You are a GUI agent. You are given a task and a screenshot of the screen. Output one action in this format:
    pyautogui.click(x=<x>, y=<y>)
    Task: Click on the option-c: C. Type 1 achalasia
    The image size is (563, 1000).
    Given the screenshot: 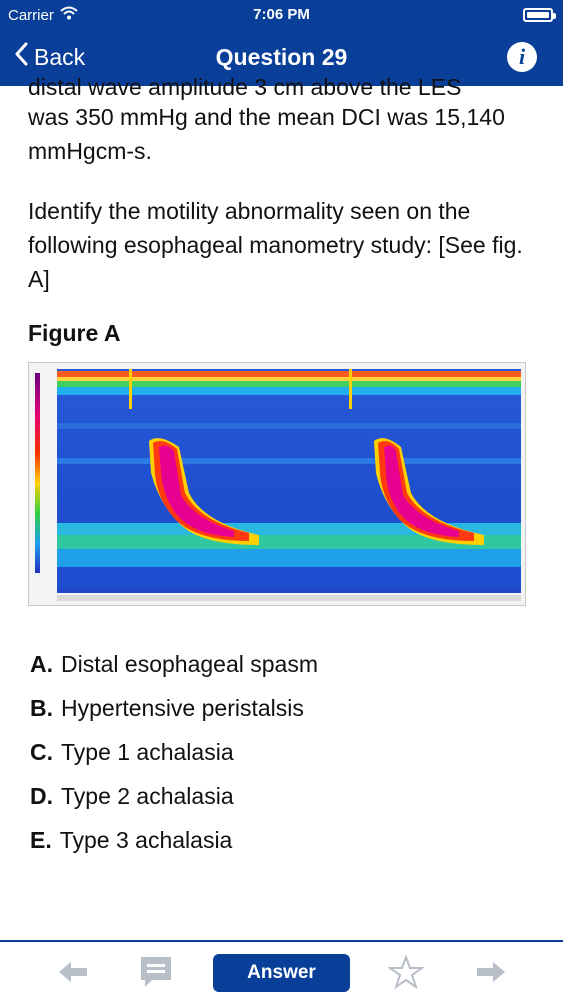 What is the action you would take?
    pyautogui.click(x=280, y=757)
    